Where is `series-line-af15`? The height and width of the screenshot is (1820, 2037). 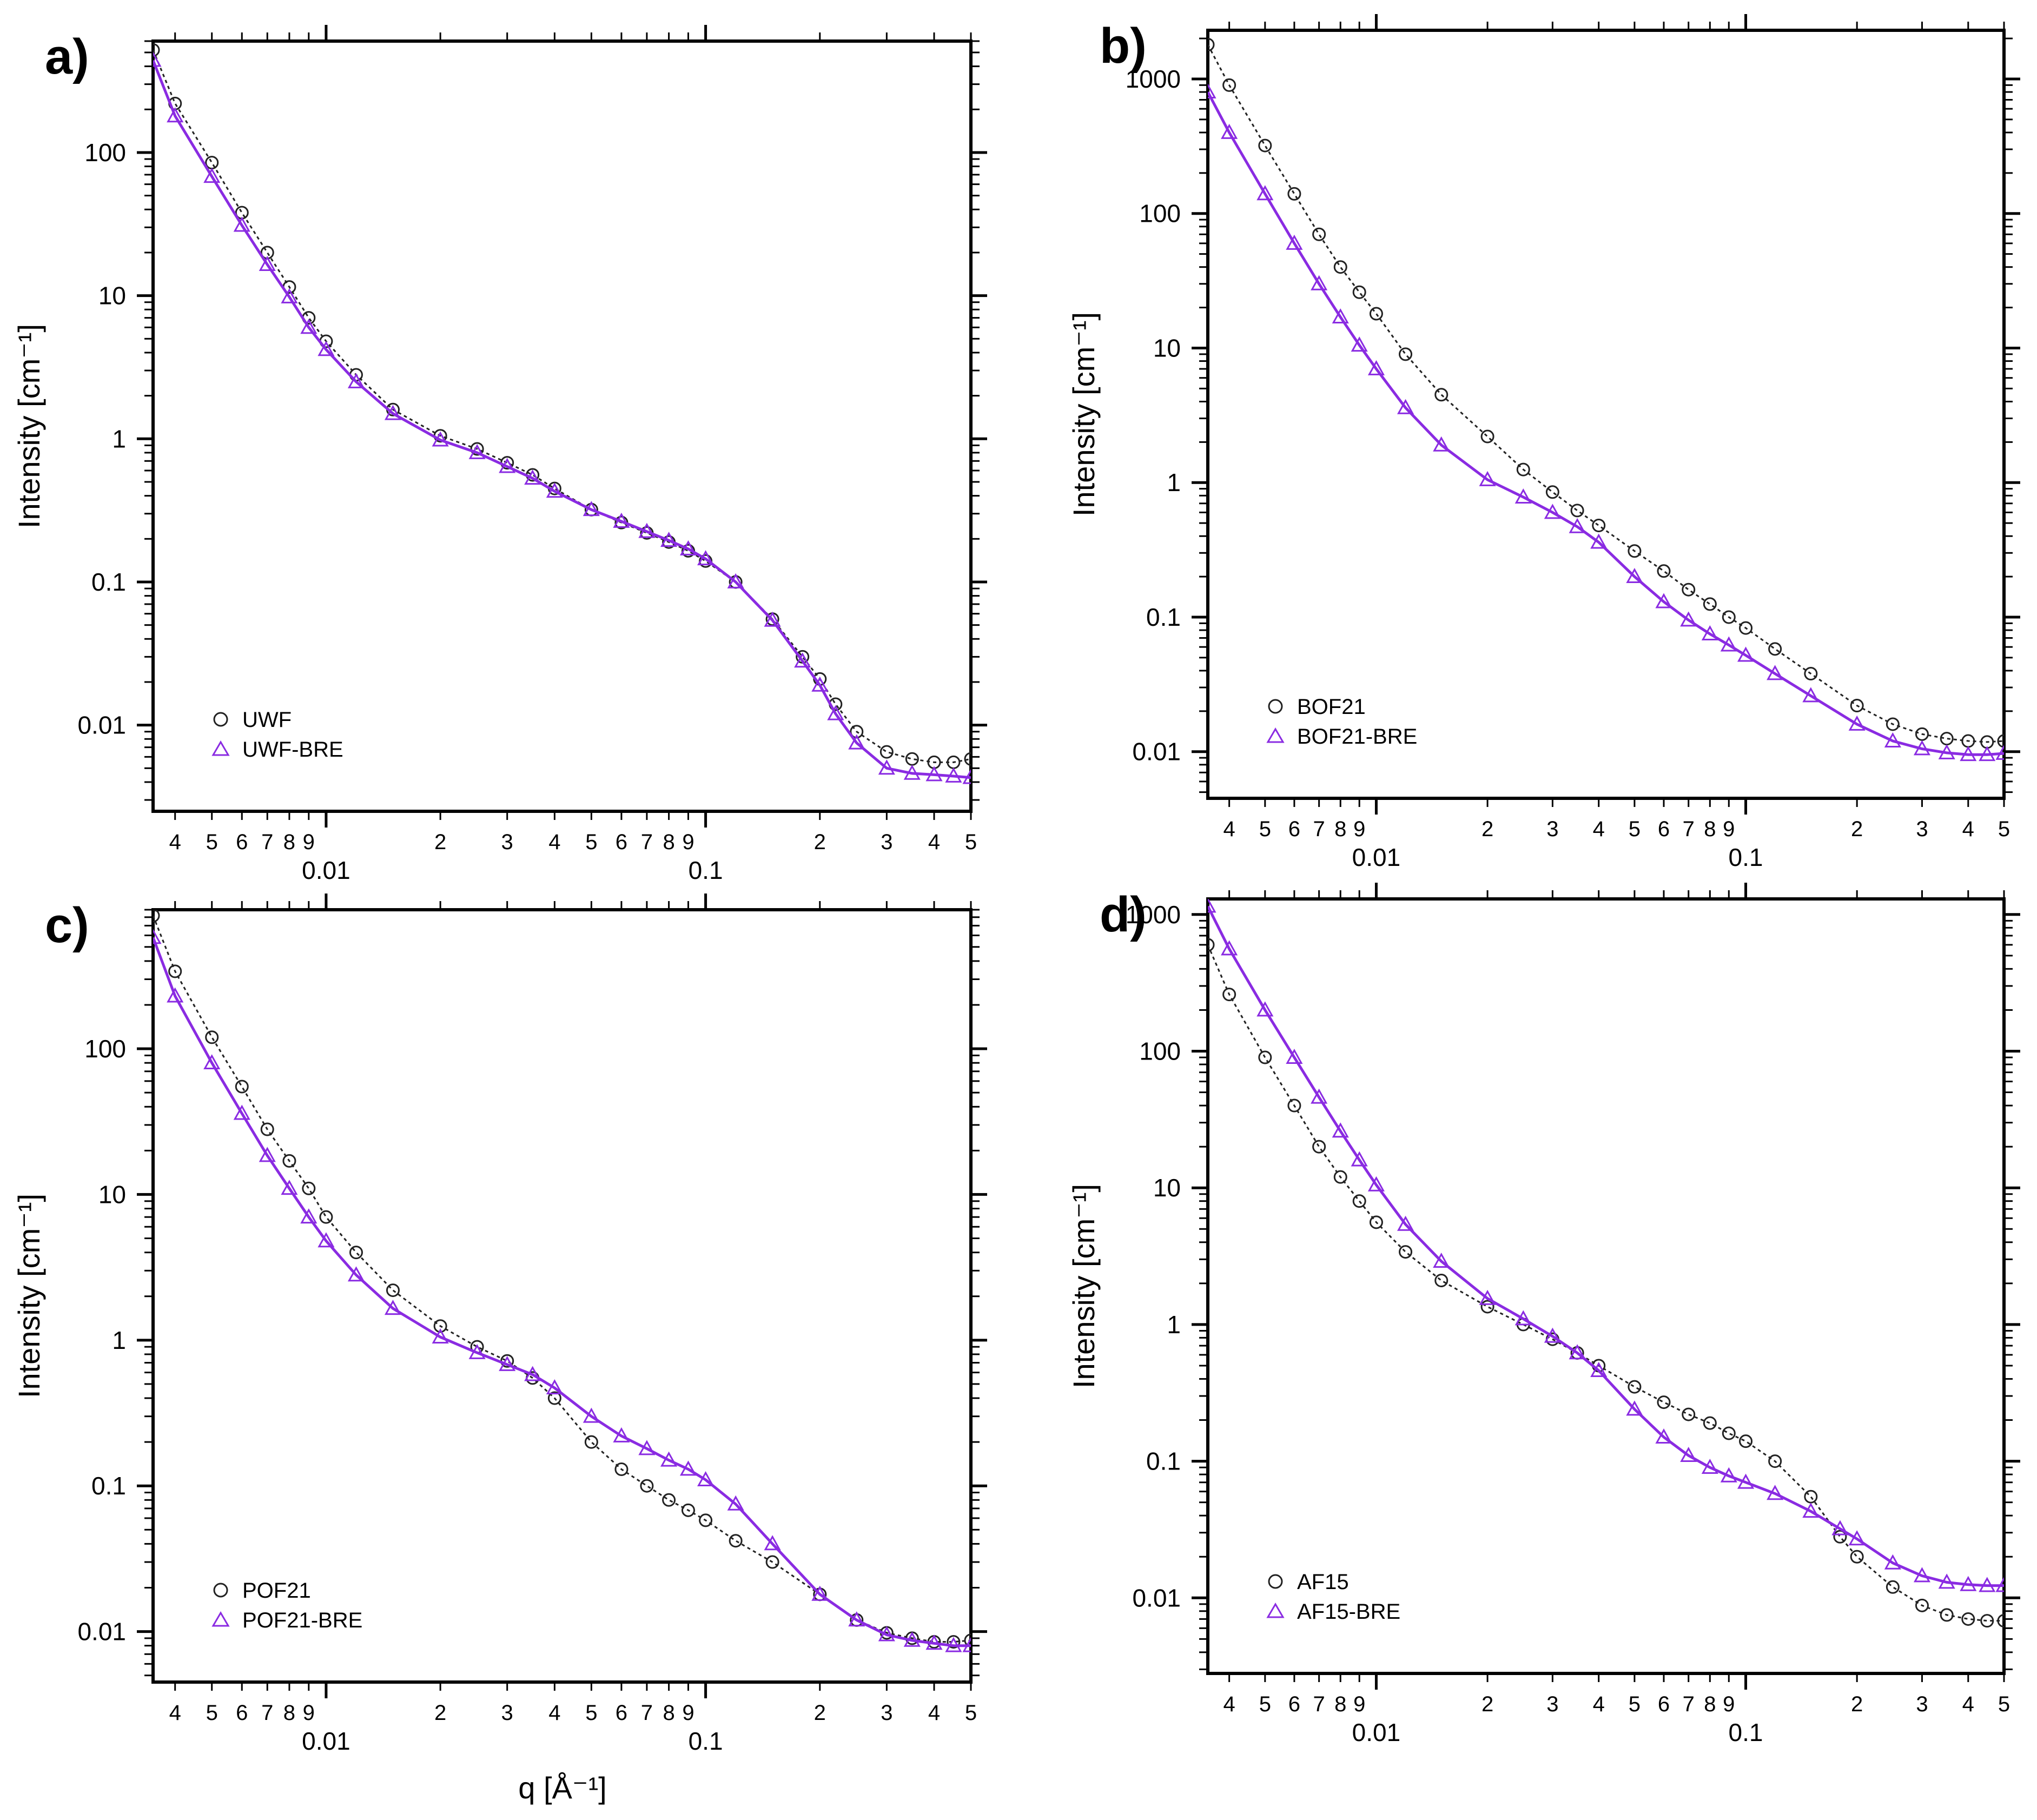
series-line-af15 is located at coordinates (1606, 1283).